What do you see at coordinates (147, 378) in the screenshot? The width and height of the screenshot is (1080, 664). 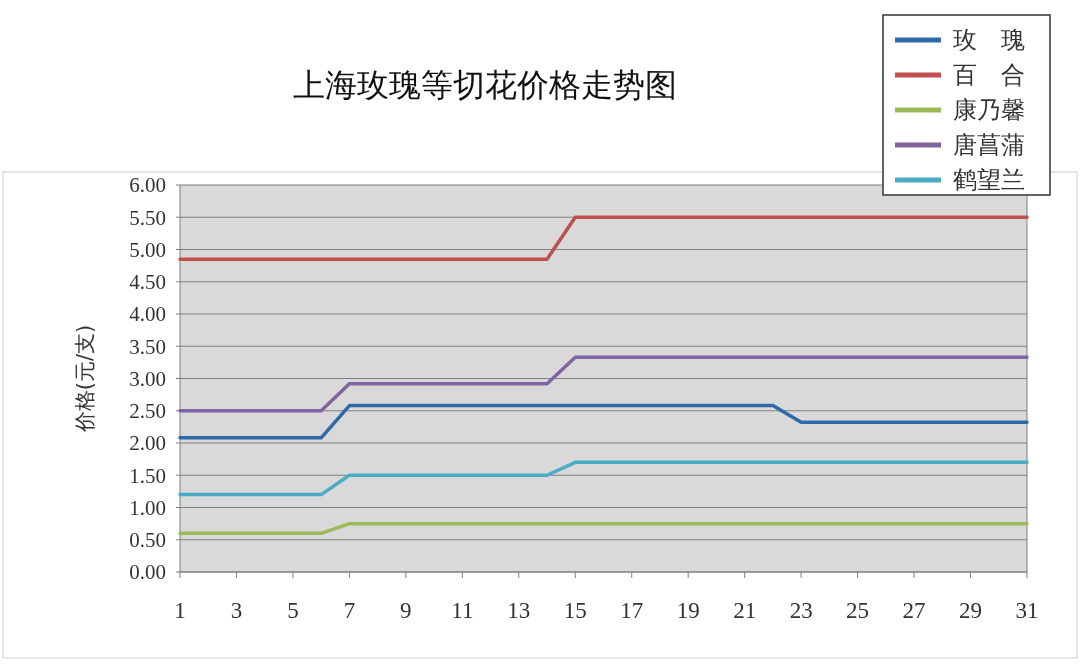 I see `y-tick-label: 3.00` at bounding box center [147, 378].